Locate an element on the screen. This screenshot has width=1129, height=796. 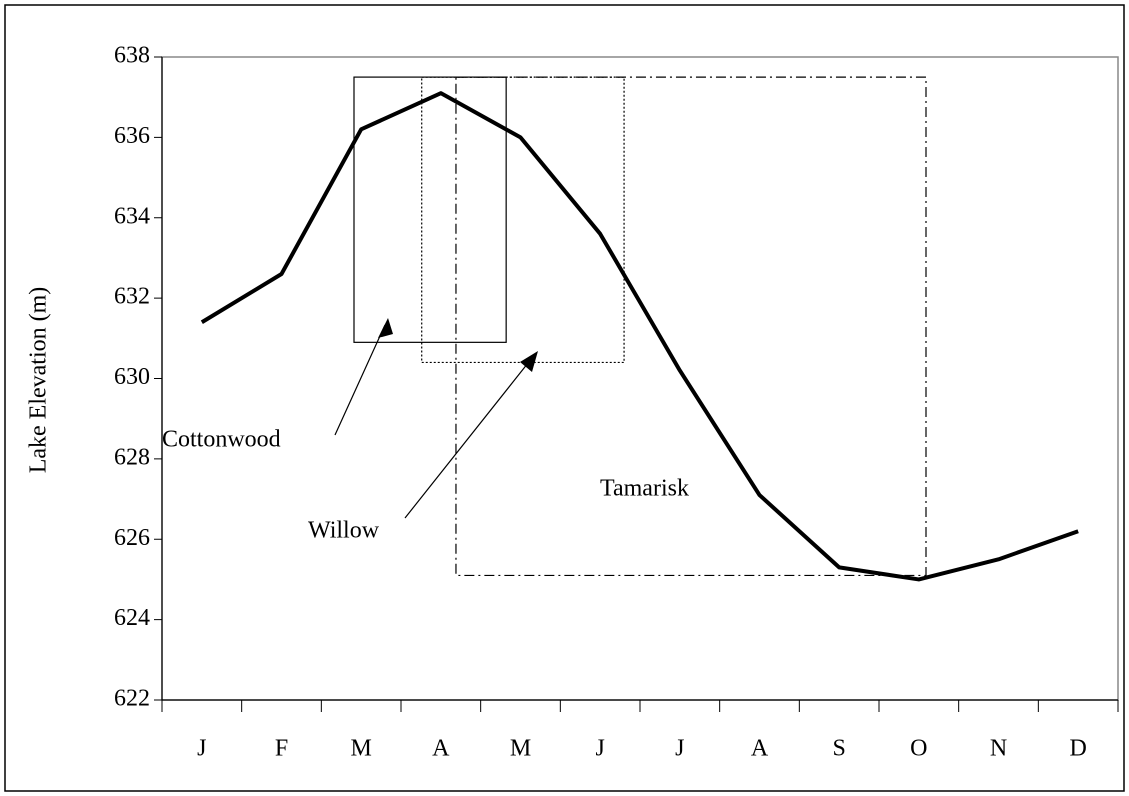
y-tick-label: 632 is located at coordinates (132, 297).